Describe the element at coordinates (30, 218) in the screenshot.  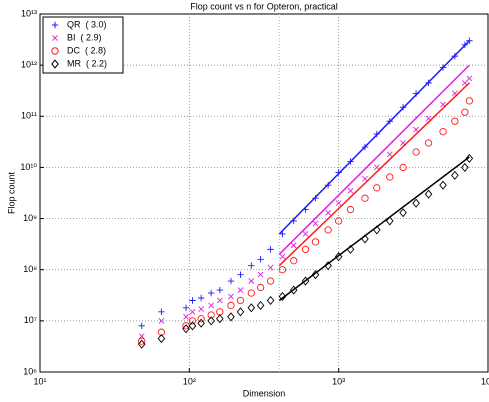
I see `y-tick-label: 10⁹` at that location.